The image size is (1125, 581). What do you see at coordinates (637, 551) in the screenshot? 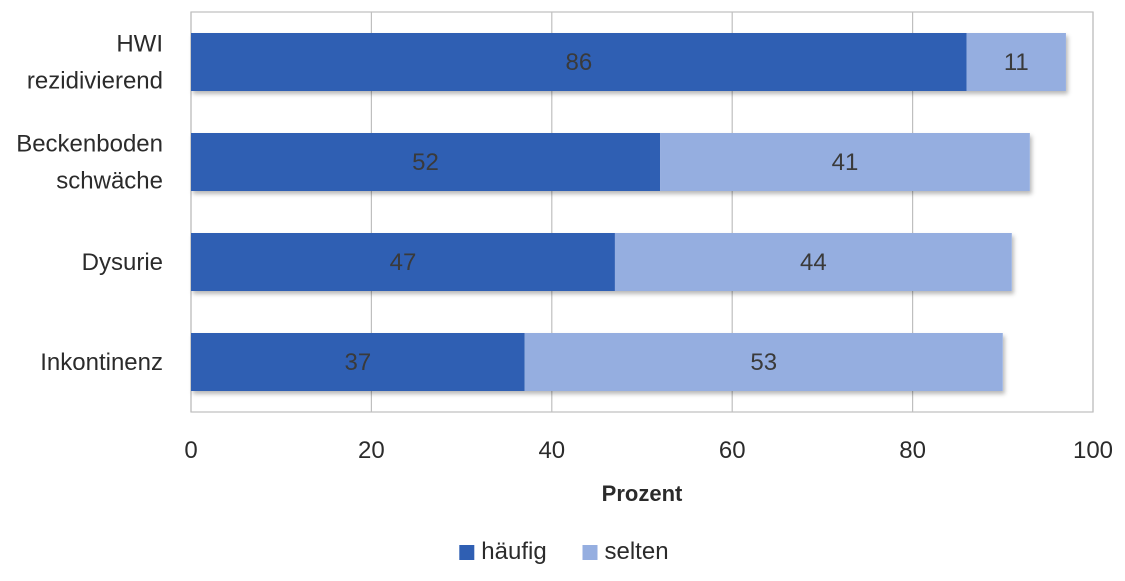
I see `legend-label: selten` at bounding box center [637, 551].